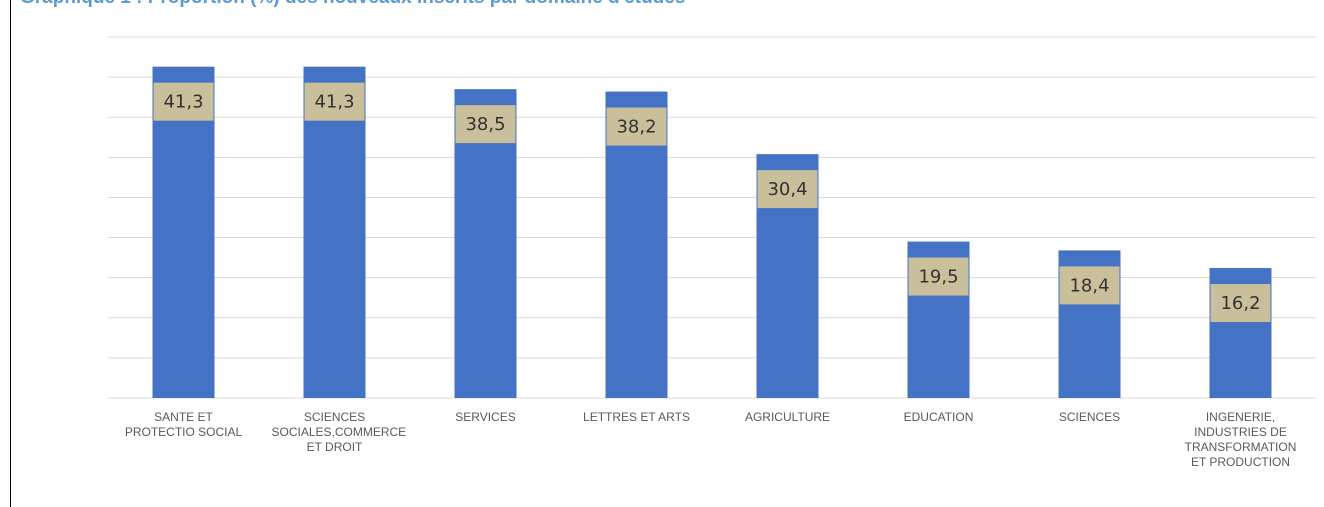 This screenshot has height=507, width=1324. I want to click on x-tick-label: EDUCATION, so click(938, 417).